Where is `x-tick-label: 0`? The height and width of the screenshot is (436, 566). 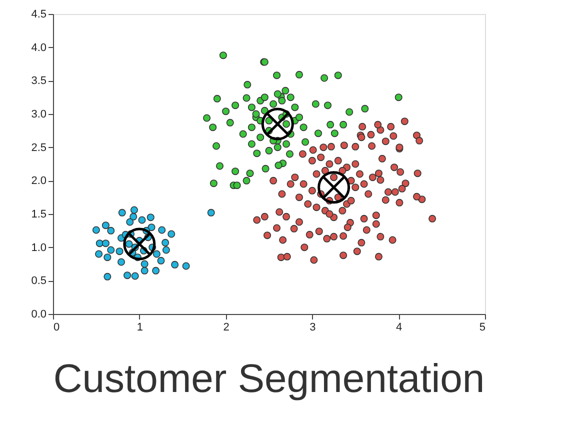 x-tick-label: 0 is located at coordinates (57, 328).